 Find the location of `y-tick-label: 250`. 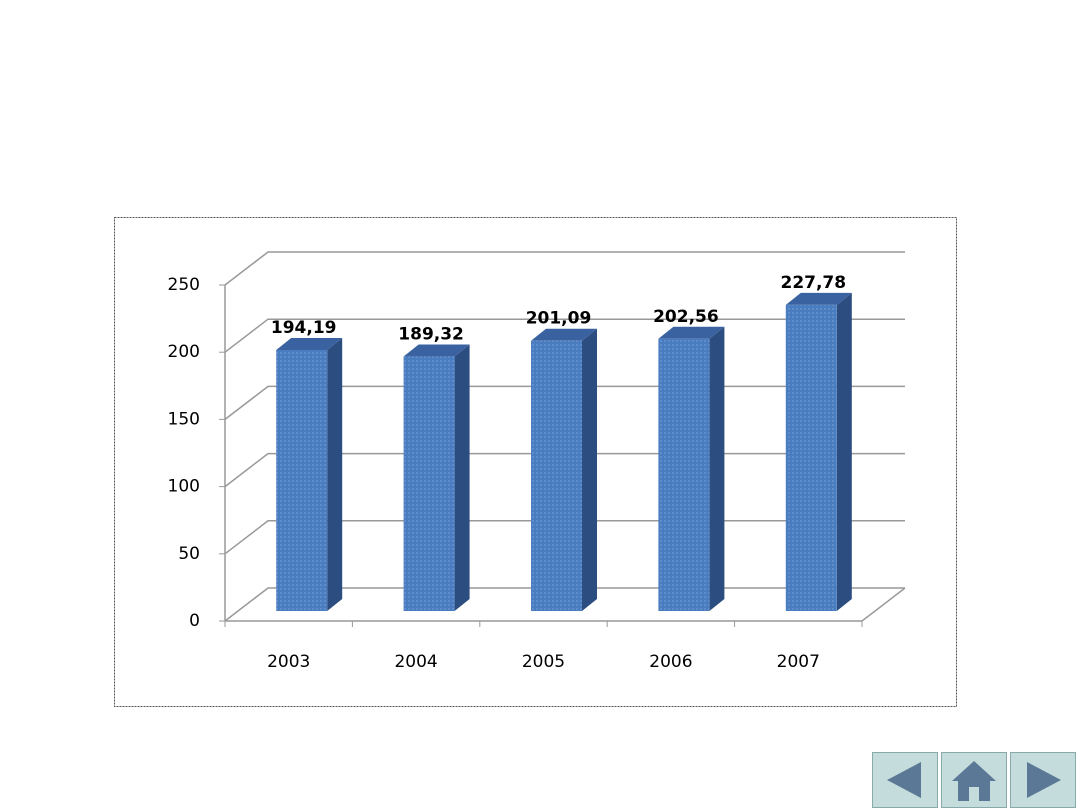

y-tick-label: 250 is located at coordinates (184, 285).